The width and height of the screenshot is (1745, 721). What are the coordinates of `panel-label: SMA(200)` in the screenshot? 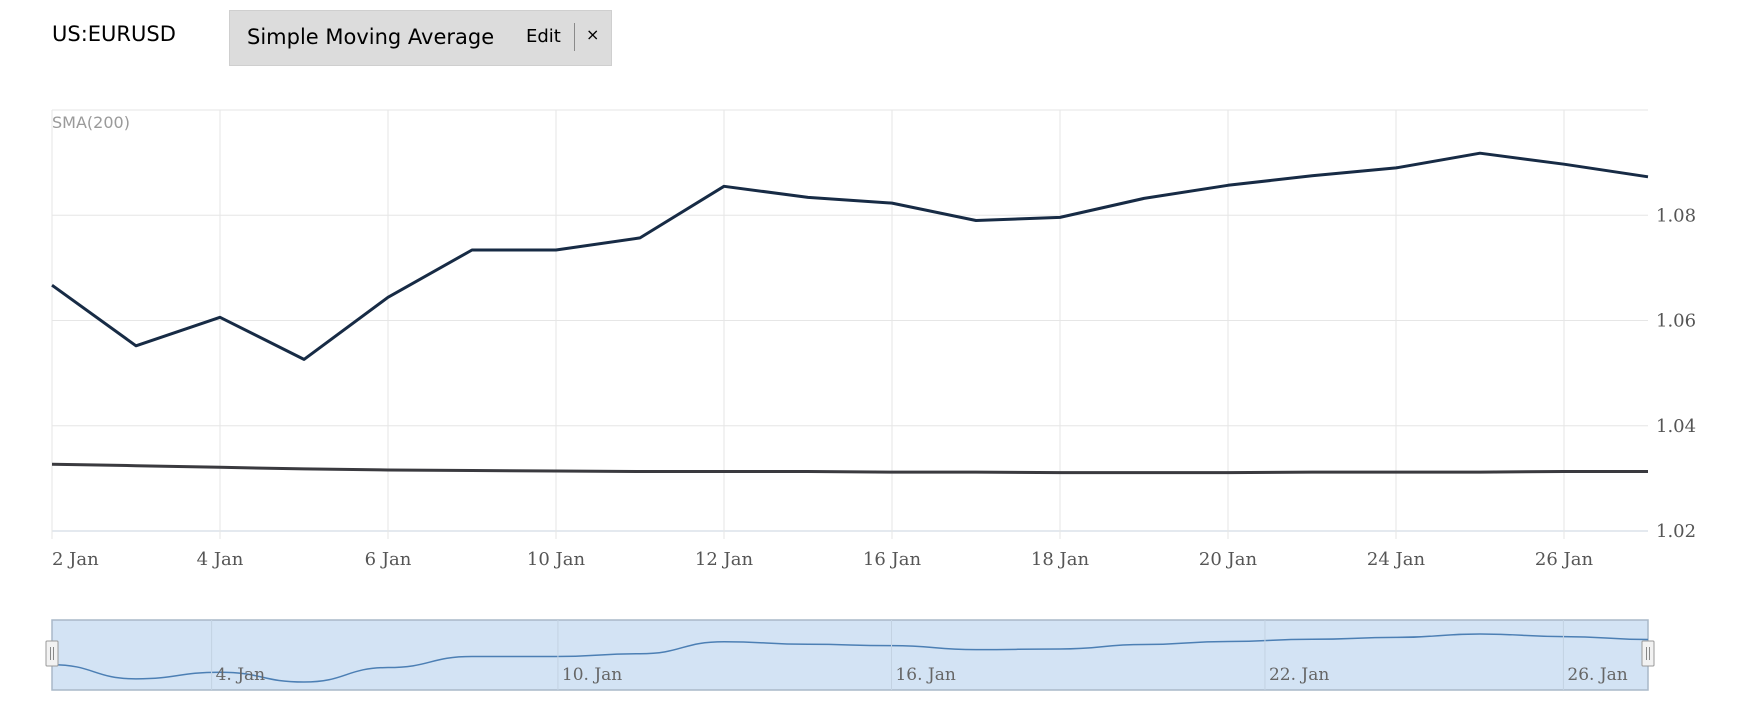 It's located at (91, 122).